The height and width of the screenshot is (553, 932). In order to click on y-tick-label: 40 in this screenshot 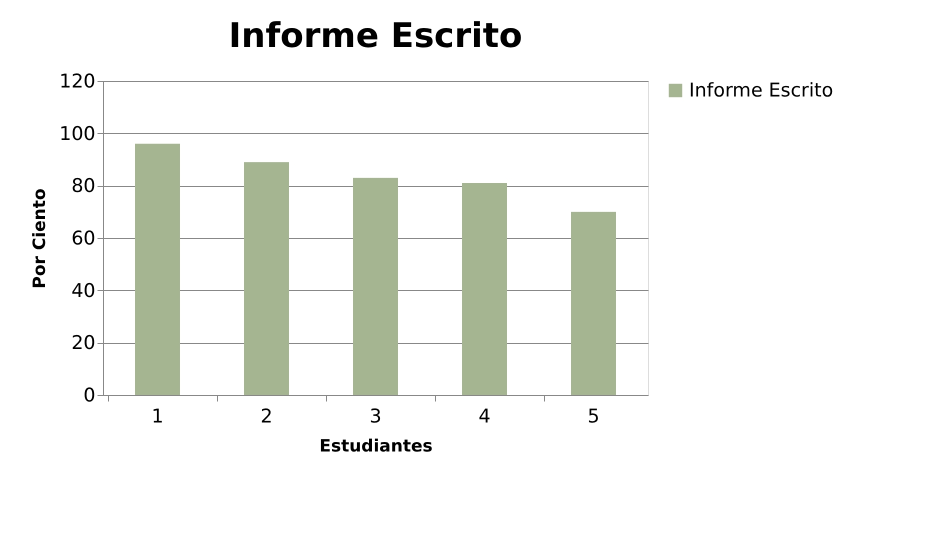, I will do `click(83, 291)`.